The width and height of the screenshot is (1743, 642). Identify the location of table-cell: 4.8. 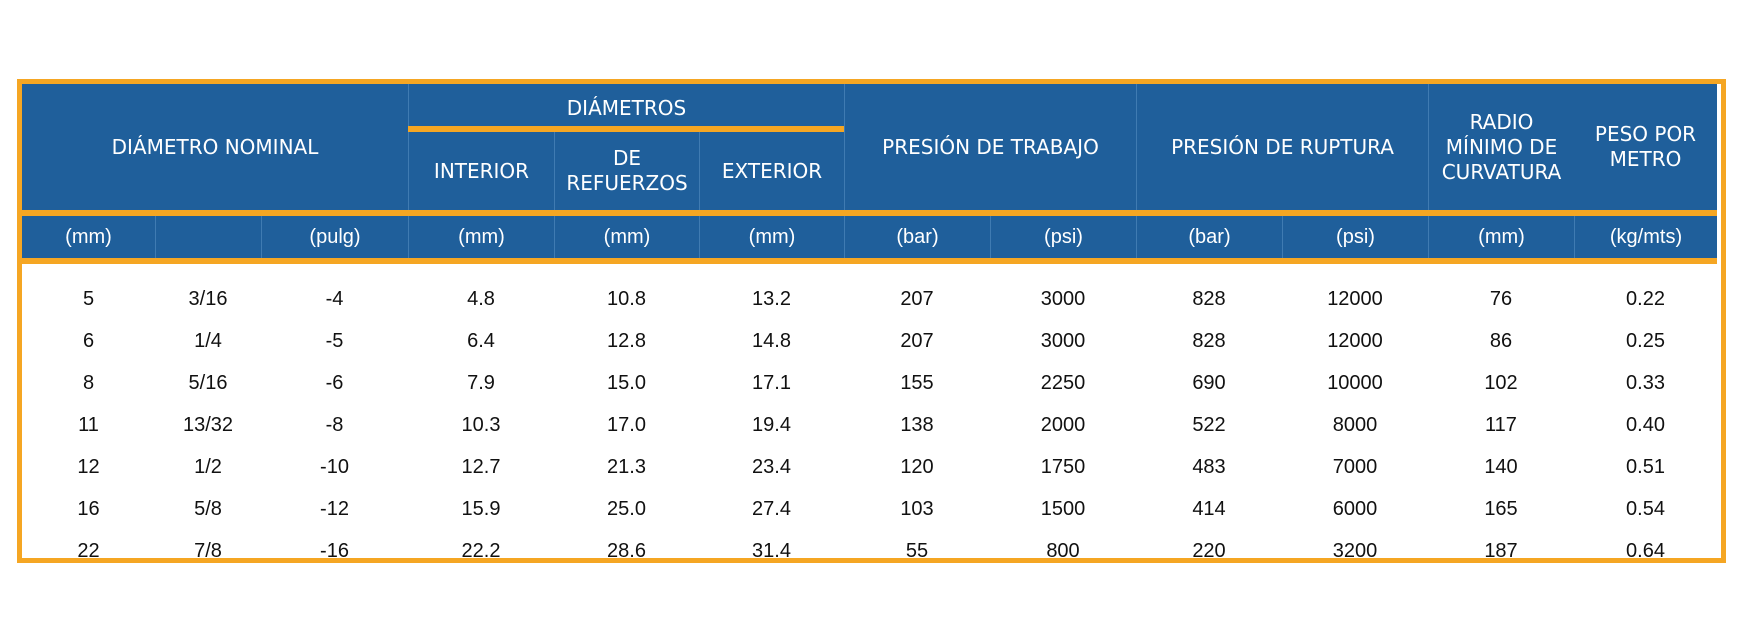
(481, 298).